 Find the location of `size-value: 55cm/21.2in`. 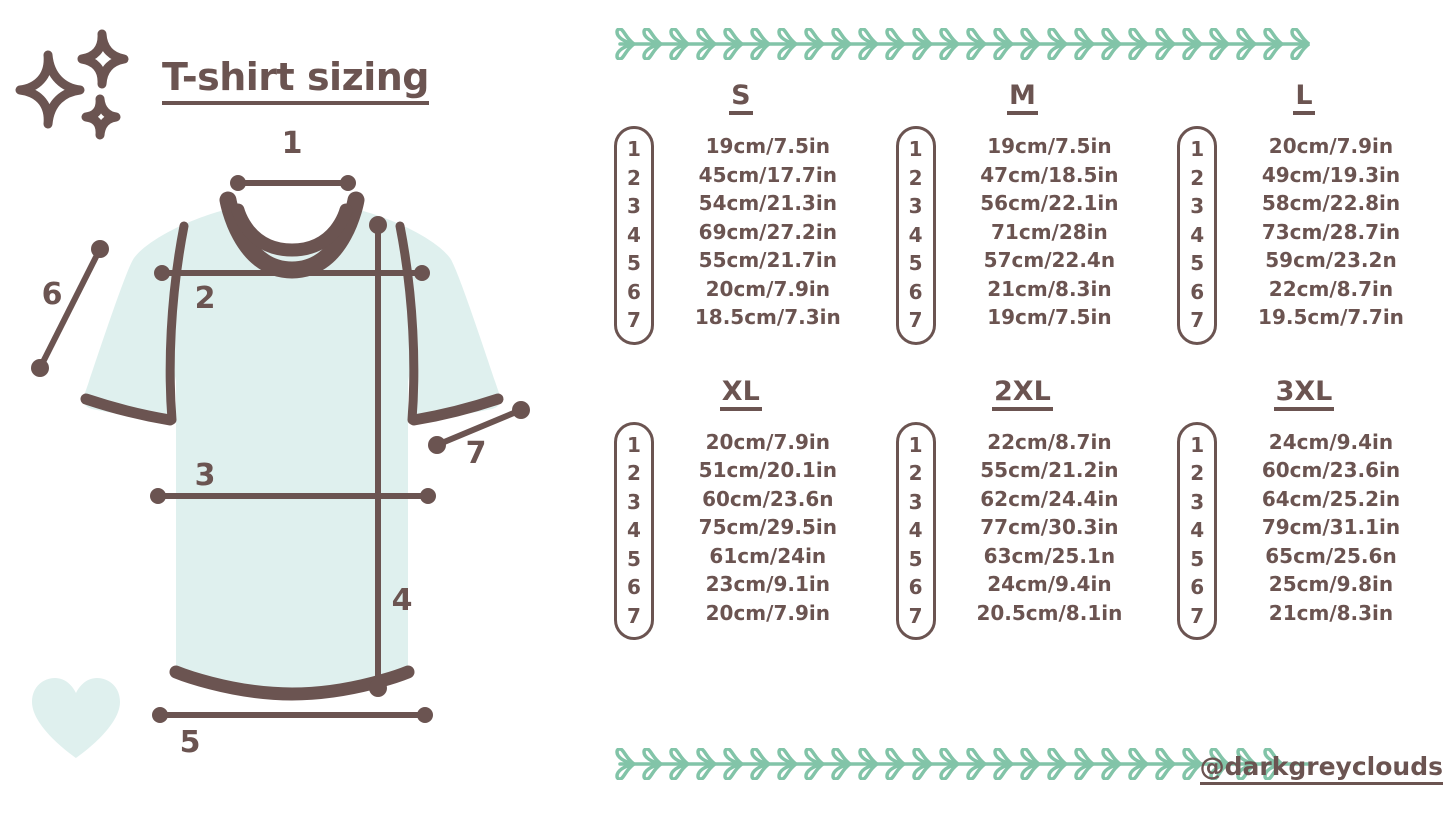

size-value: 55cm/21.2in is located at coordinates (1049, 470).